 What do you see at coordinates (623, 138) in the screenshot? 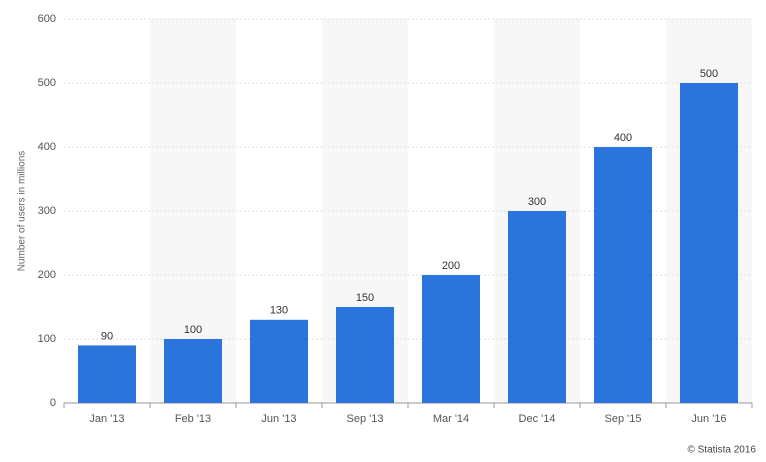
I see `data-label: 400` at bounding box center [623, 138].